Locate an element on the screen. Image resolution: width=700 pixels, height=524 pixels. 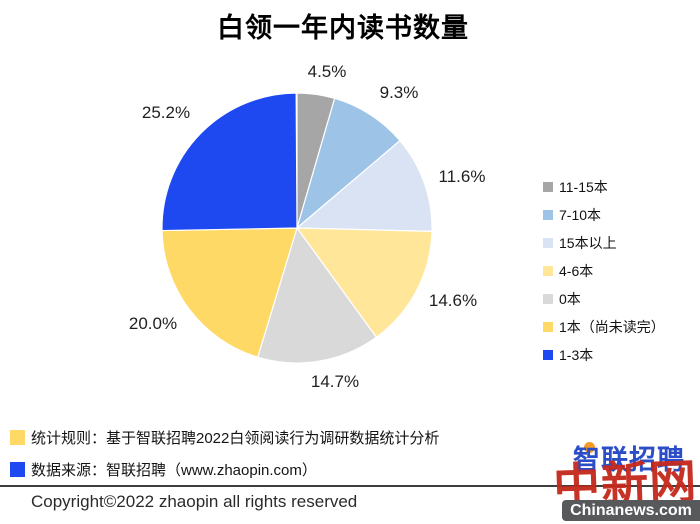
legend-label: 11-15本 is located at coordinates (583, 187).